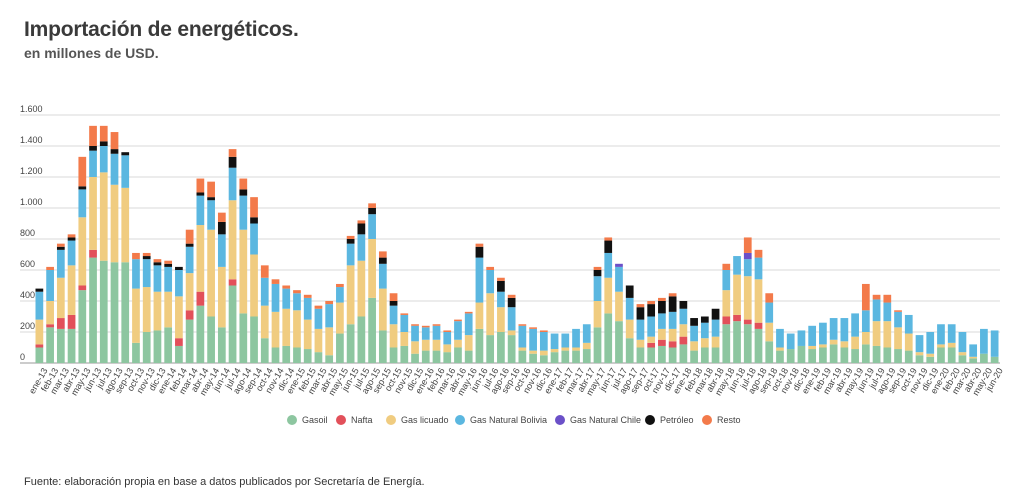 This screenshot has height=503, width=1024. What do you see at coordinates (27, 264) in the screenshot?
I see `y-tick-label: 600` at bounding box center [27, 264].